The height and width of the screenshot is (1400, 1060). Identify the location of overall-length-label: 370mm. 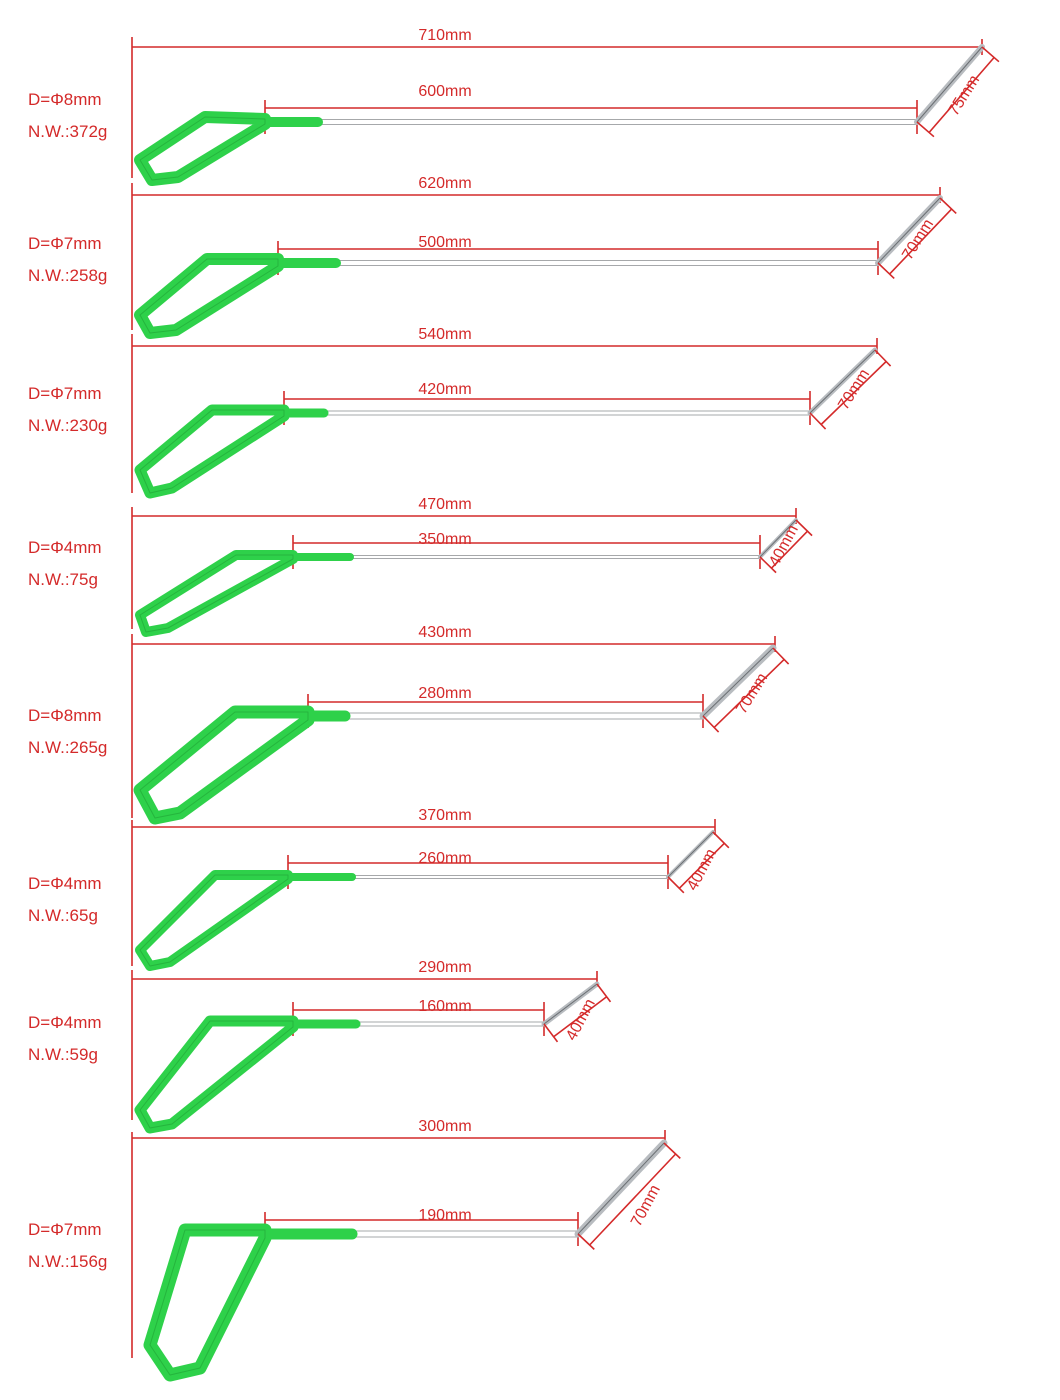
(444, 815).